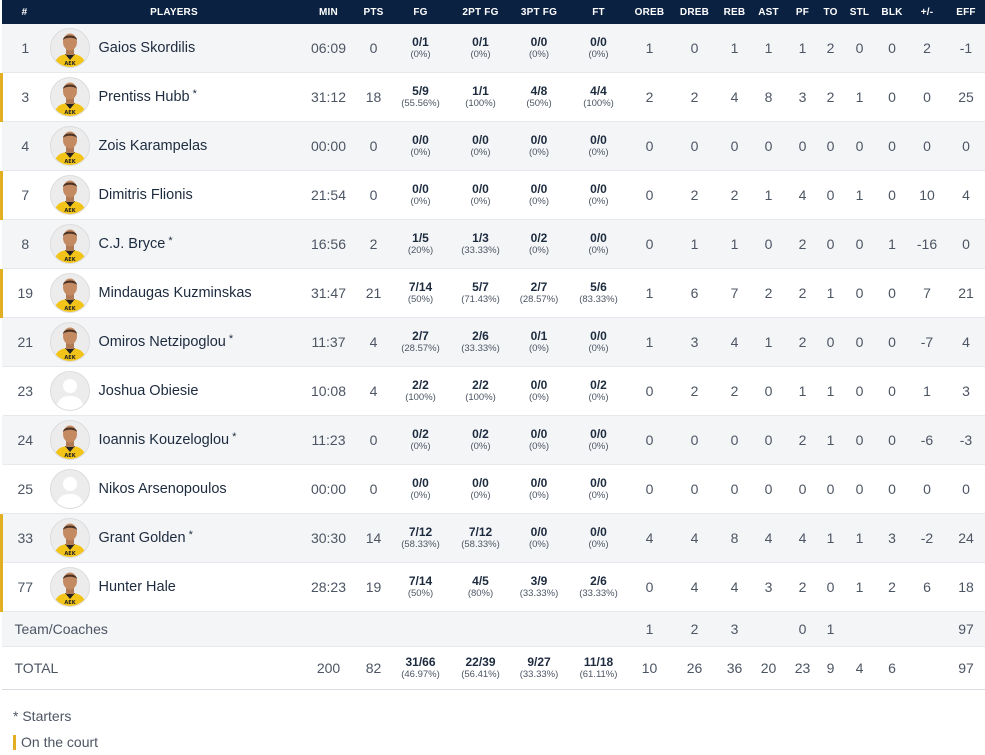 This screenshot has height=755, width=985. I want to click on stat-2pt-fg: 7/12(58.33%), so click(481, 538).